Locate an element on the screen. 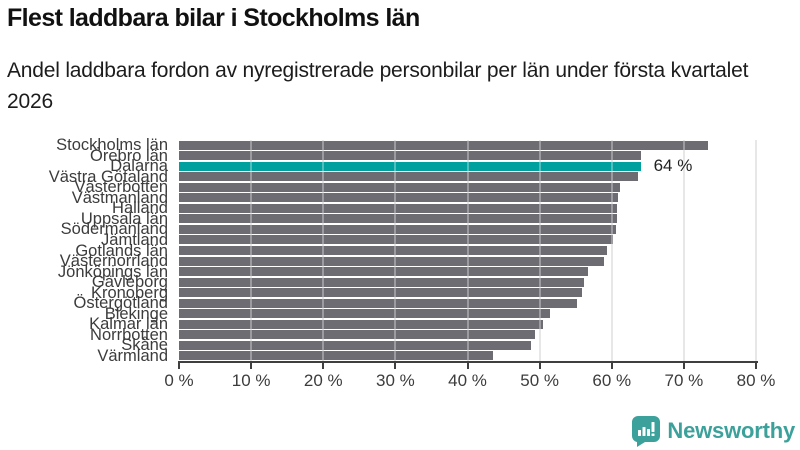 The height and width of the screenshot is (450, 800). category-label: Stockholms län is located at coordinates (112, 145).